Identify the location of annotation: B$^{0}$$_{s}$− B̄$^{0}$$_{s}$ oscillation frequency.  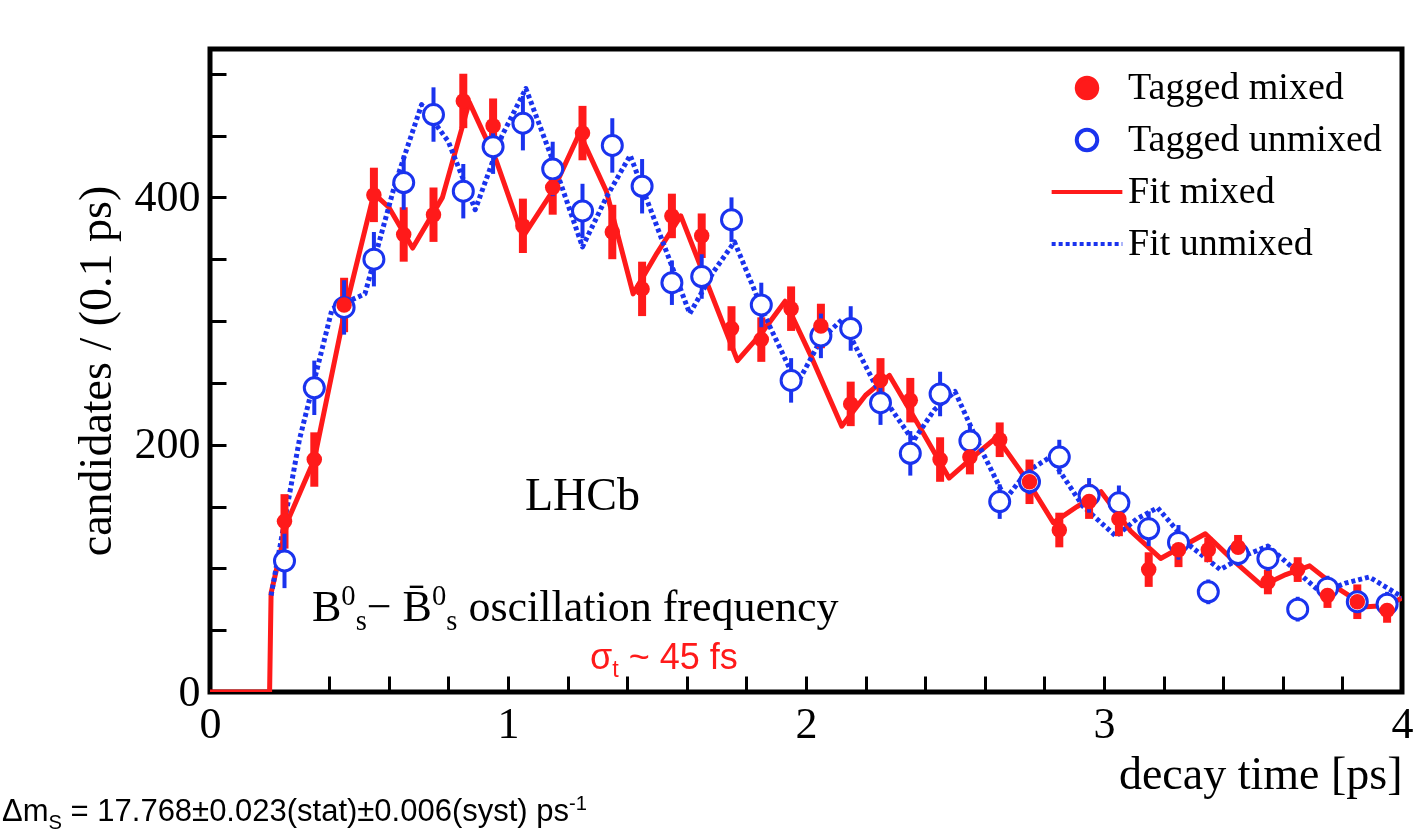
(575, 609).